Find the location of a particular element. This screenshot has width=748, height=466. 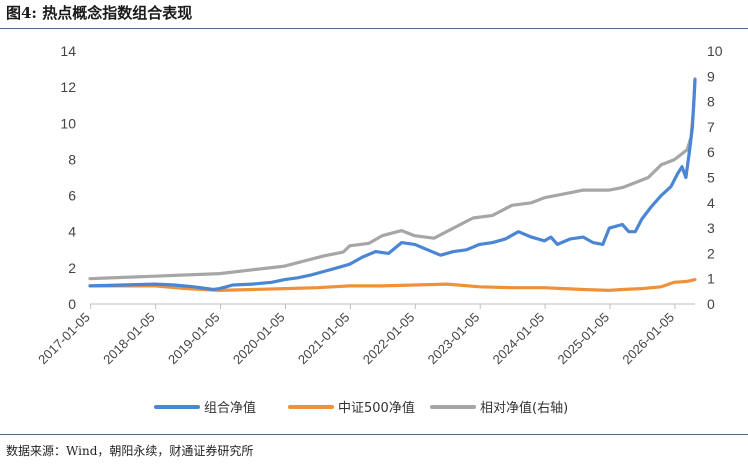

x-axis-tick-label: 2023-01-05 is located at coordinates (454, 339).